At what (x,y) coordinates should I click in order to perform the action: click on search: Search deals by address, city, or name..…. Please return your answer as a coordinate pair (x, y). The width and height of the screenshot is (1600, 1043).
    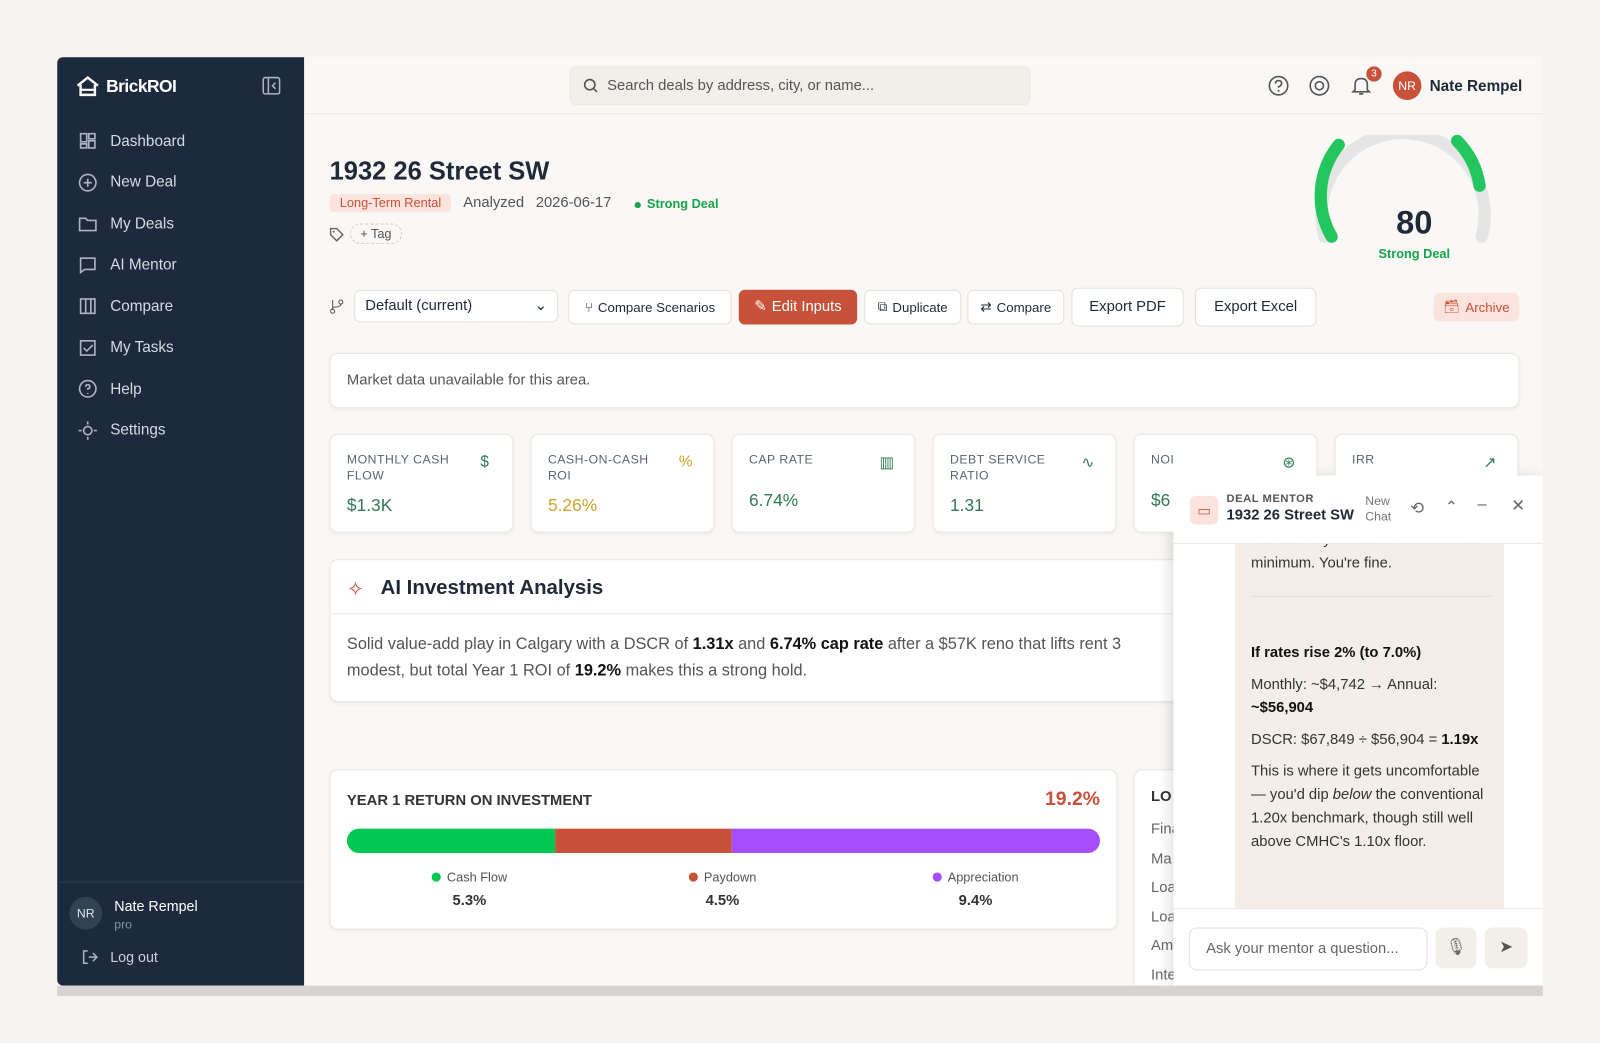
    Looking at the image, I should click on (800, 86).